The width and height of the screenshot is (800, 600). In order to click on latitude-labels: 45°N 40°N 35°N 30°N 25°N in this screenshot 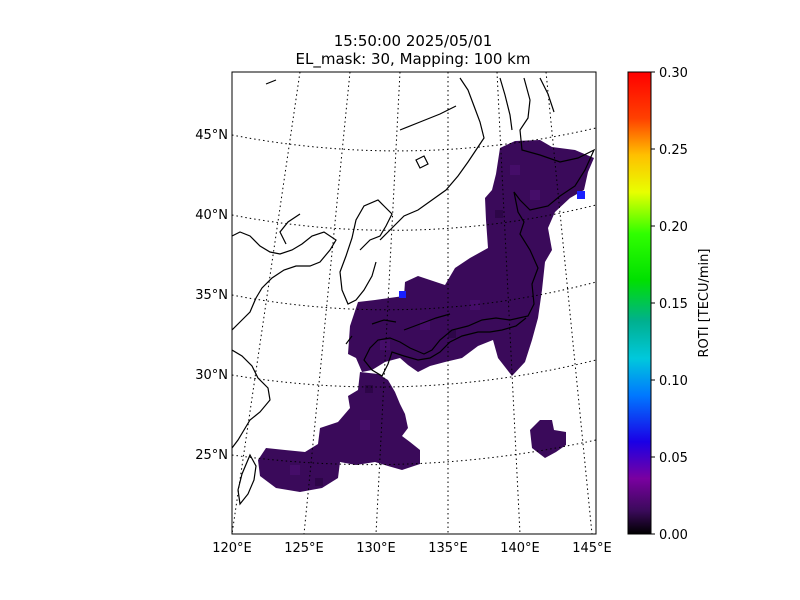, I will do `click(211, 295)`.